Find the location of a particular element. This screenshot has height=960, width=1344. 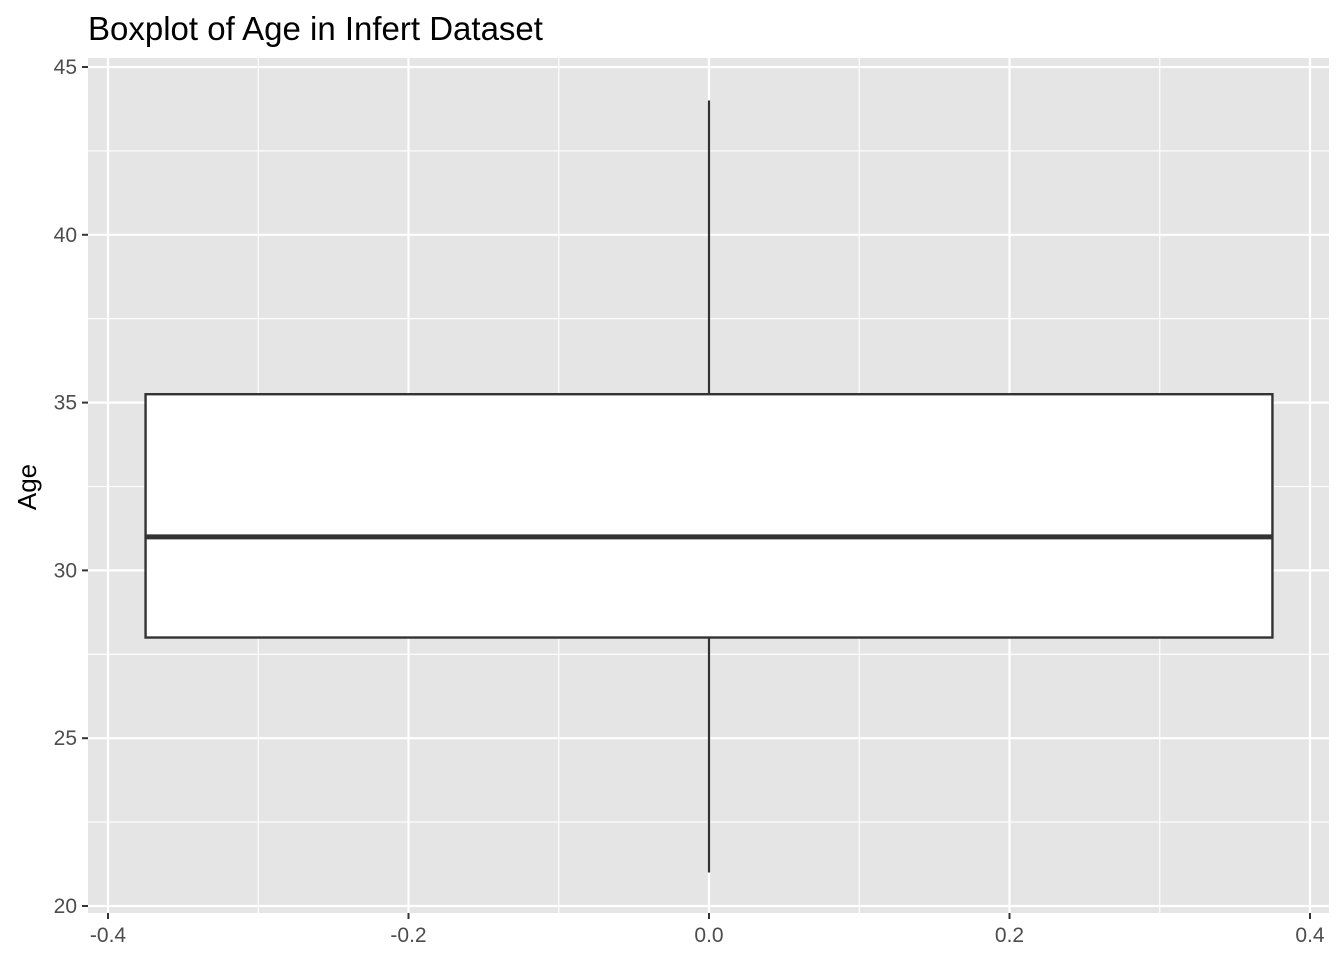

x-tick-label: 0.4 is located at coordinates (1310, 935).